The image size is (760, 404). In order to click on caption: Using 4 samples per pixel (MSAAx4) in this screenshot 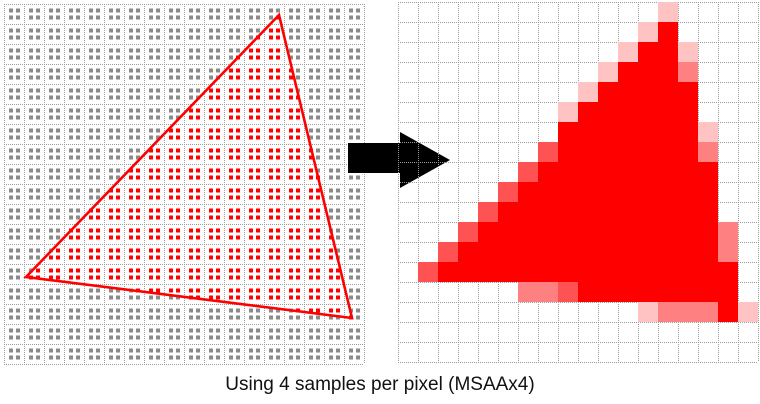, I will do `click(380, 384)`.